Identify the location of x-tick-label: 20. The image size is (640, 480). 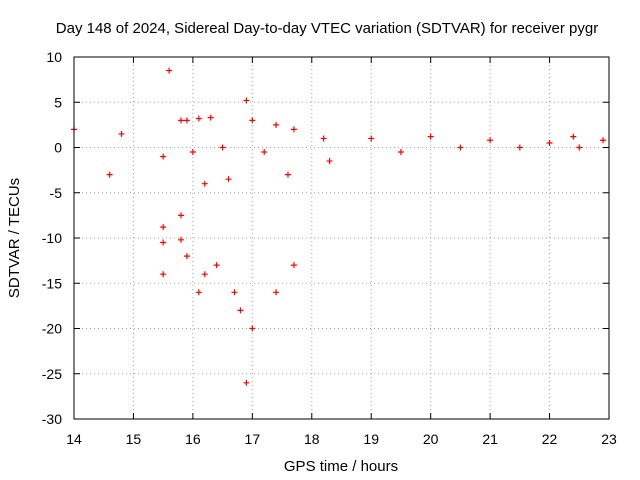
(431, 439).